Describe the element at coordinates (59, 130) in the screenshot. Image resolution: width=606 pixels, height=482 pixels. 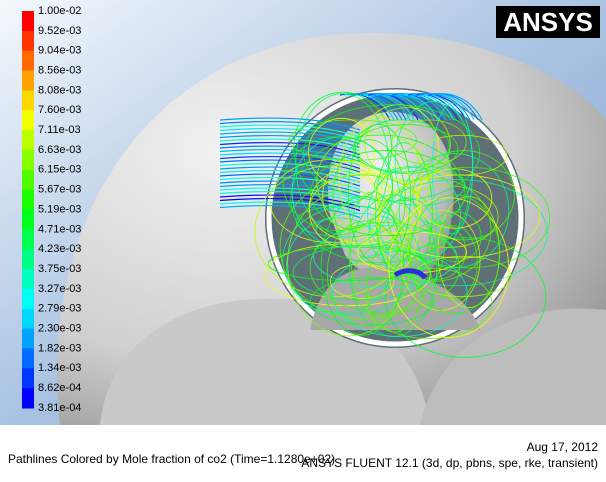
I see `legend-label: 7.11e-03` at that location.